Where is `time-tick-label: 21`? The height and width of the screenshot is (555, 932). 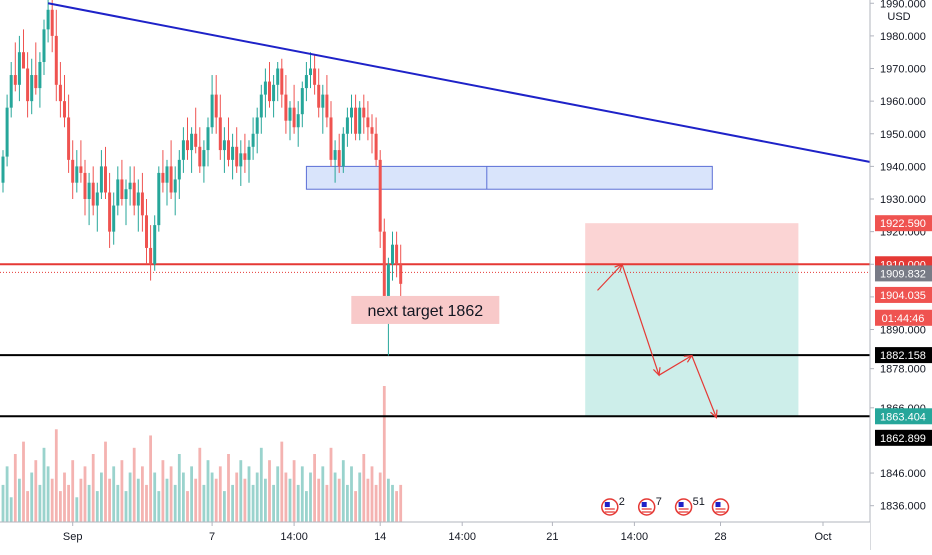 time-tick-label: 21 is located at coordinates (552, 537).